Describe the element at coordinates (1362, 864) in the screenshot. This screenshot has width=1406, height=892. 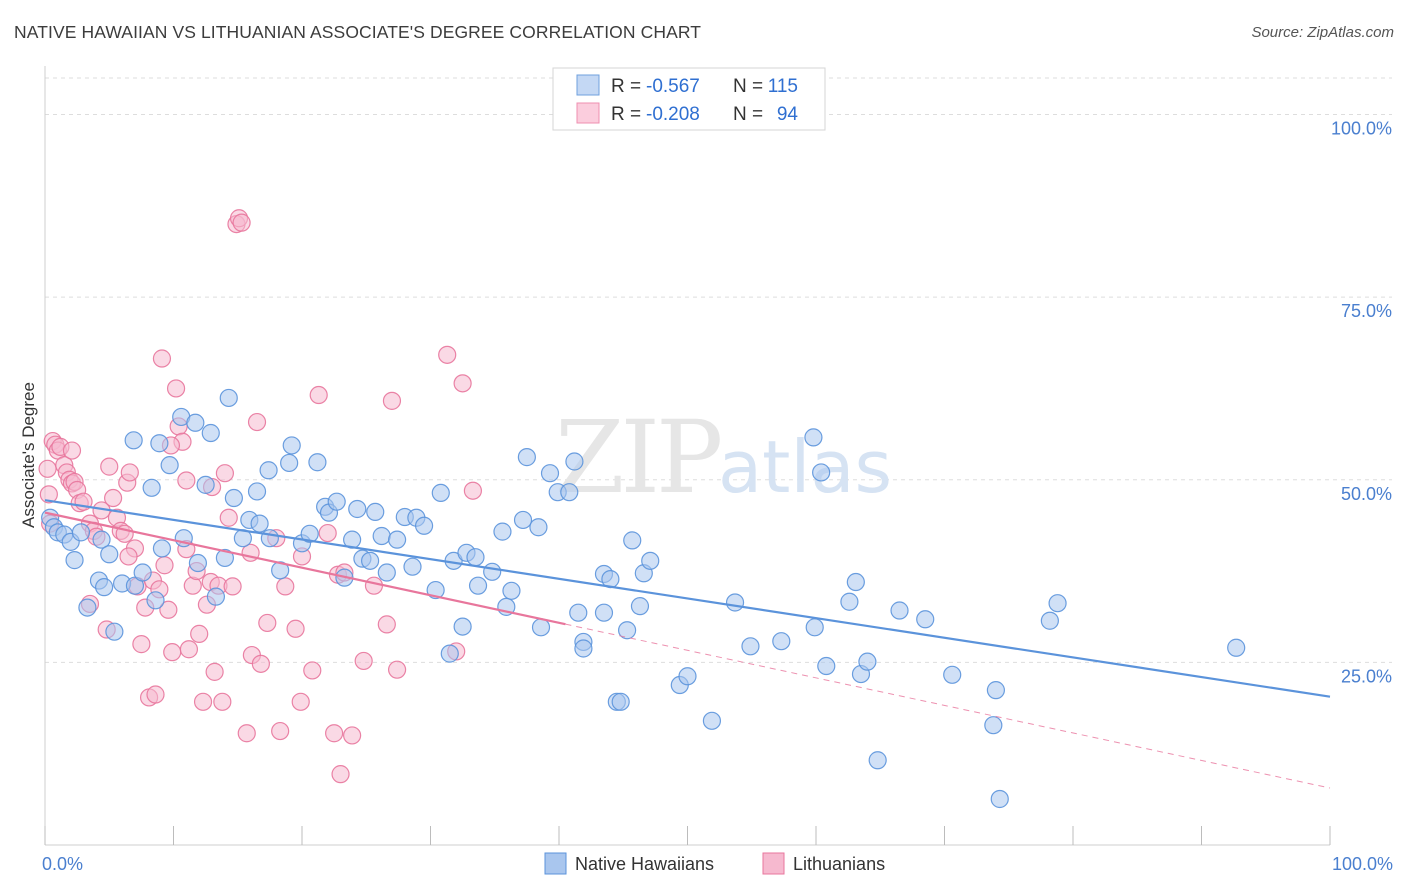
I see `x-tick-label-max: 100.0%` at that location.